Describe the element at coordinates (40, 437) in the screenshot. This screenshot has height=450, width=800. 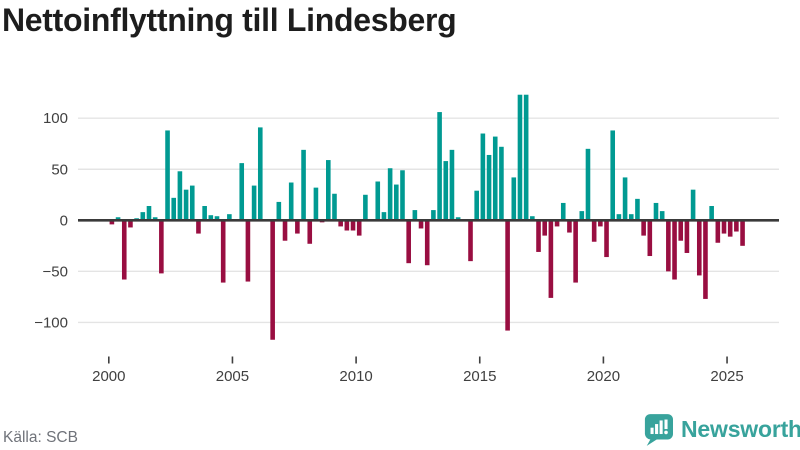
I see `source-note: Källa: SCB` at that location.